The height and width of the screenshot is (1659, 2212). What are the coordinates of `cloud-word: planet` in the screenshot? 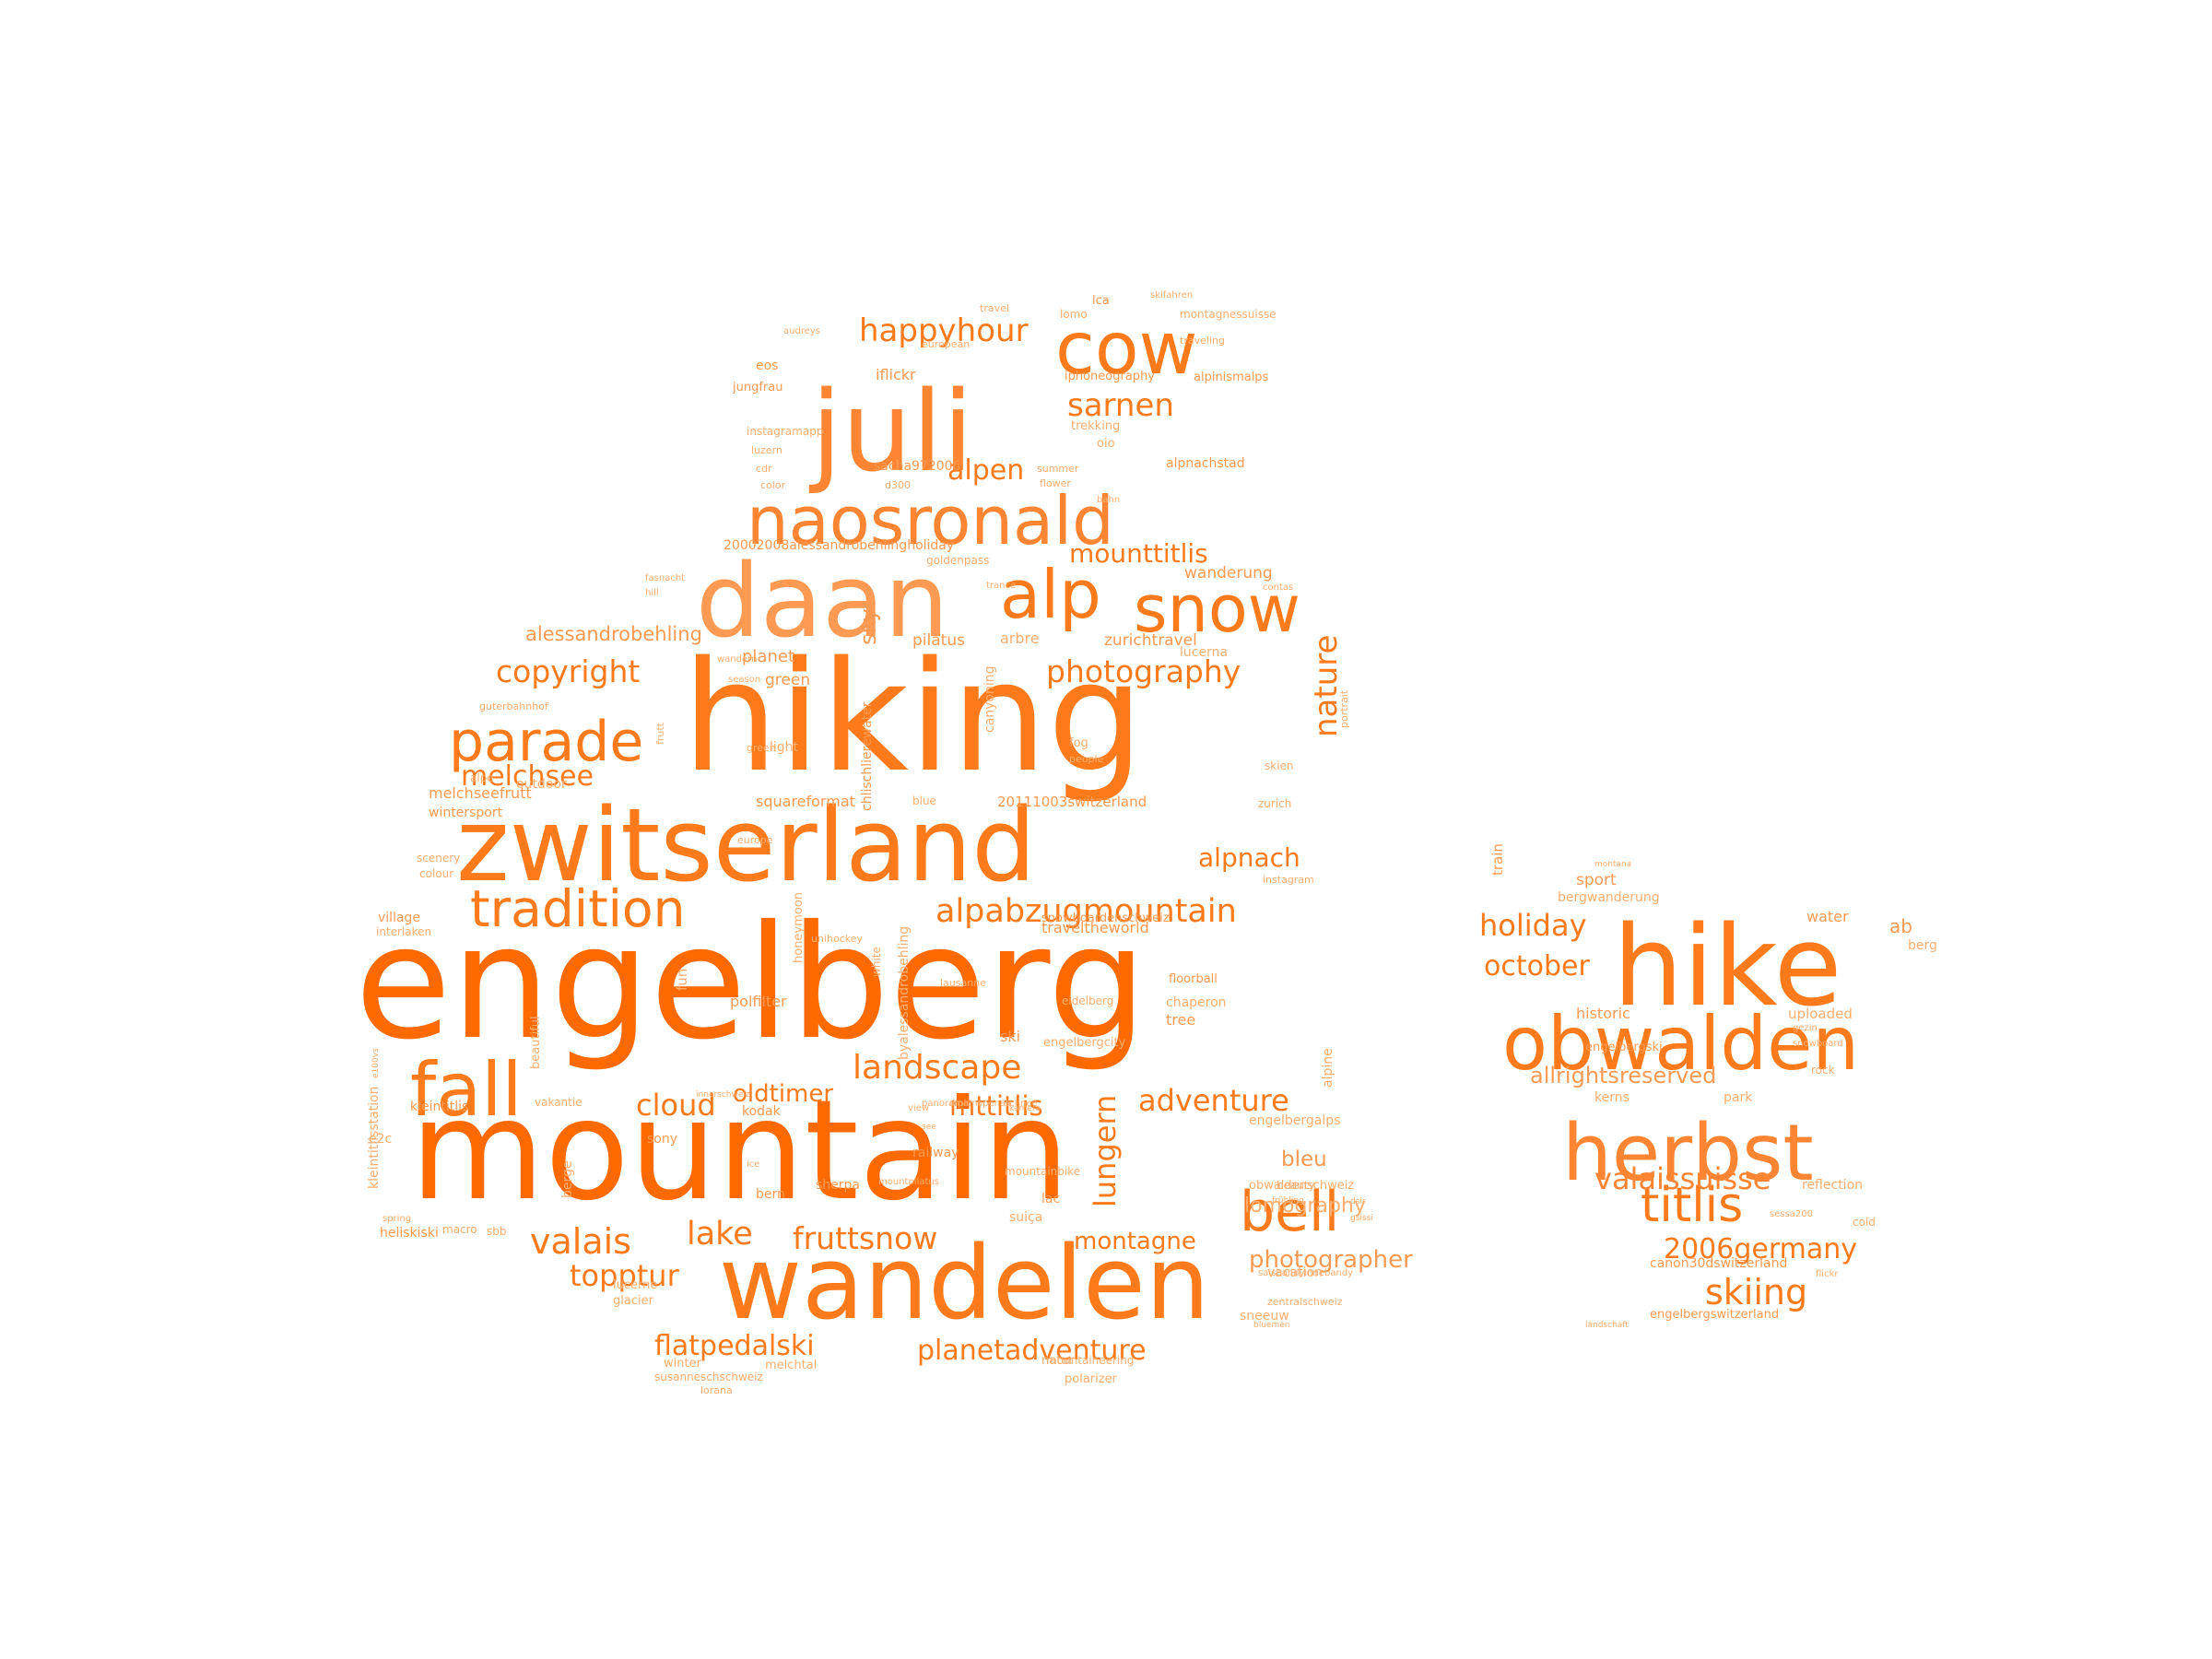 It's located at (768, 656).